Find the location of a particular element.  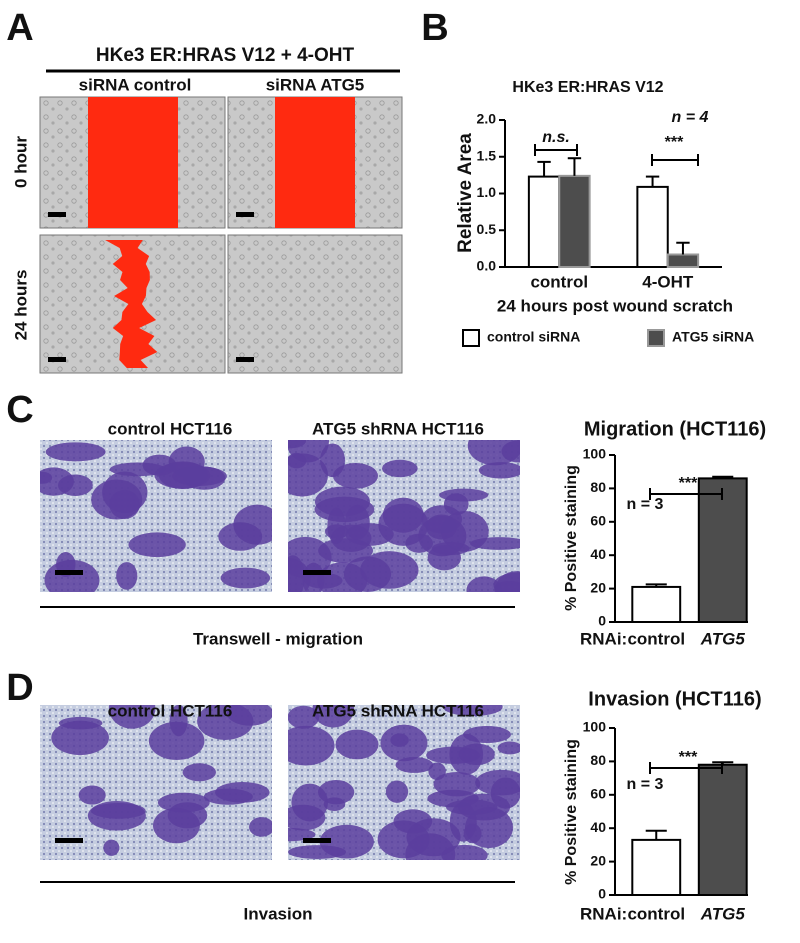

row-label: 0 hour is located at coordinates (20, 162).